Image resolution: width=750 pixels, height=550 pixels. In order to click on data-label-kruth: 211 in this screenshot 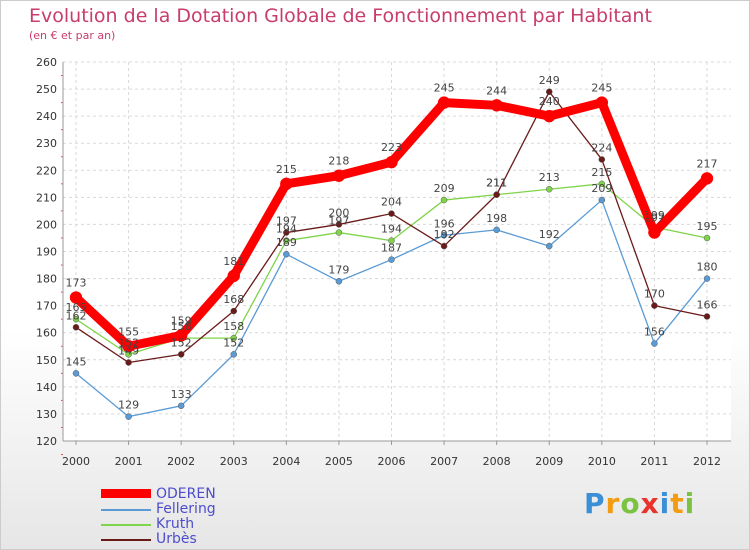, I will do `click(496, 183)`.